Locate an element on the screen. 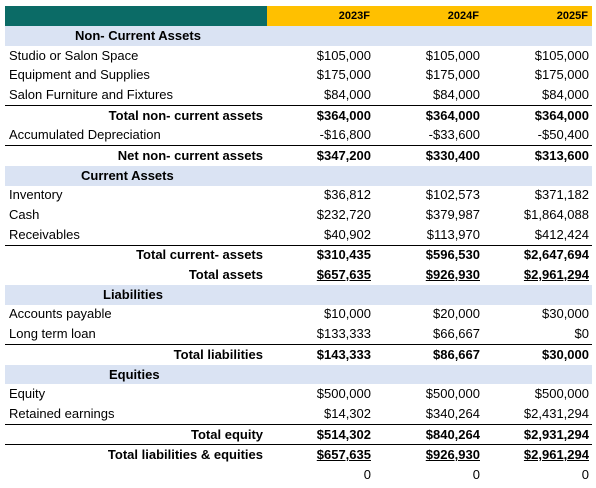  value-2025: $364,000 is located at coordinates (537, 115).